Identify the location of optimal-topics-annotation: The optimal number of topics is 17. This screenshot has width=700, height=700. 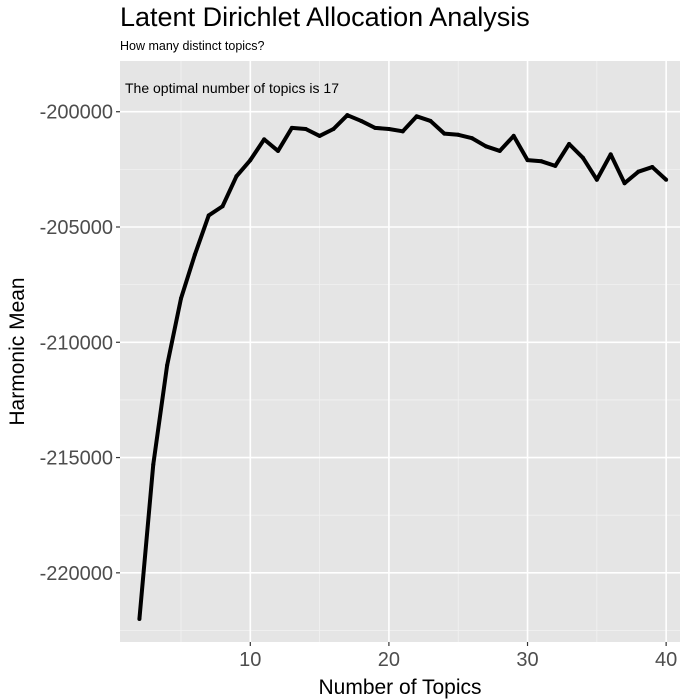
(232, 88).